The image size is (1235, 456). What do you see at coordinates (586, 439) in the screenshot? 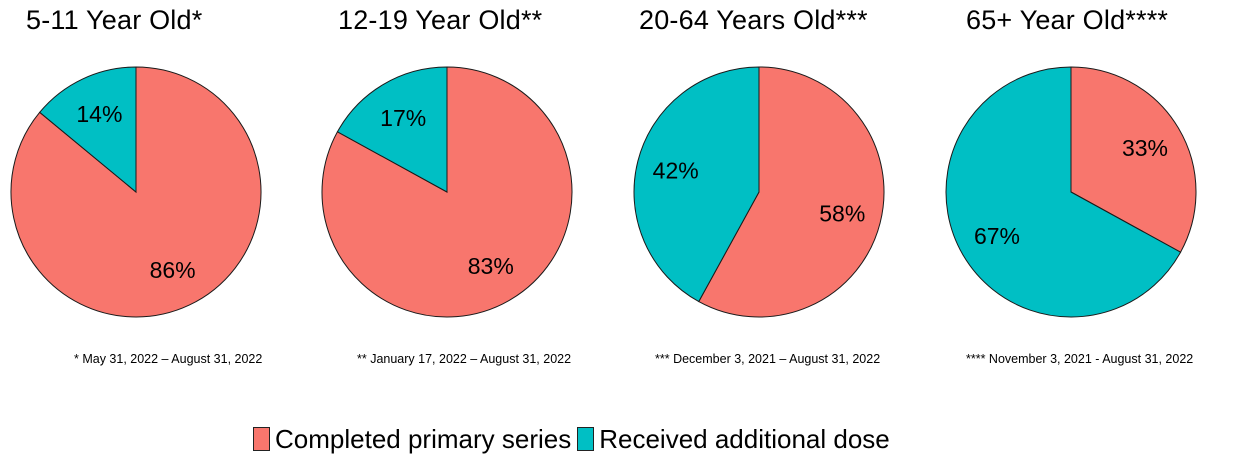
I see `legend-swatch-additional` at bounding box center [586, 439].